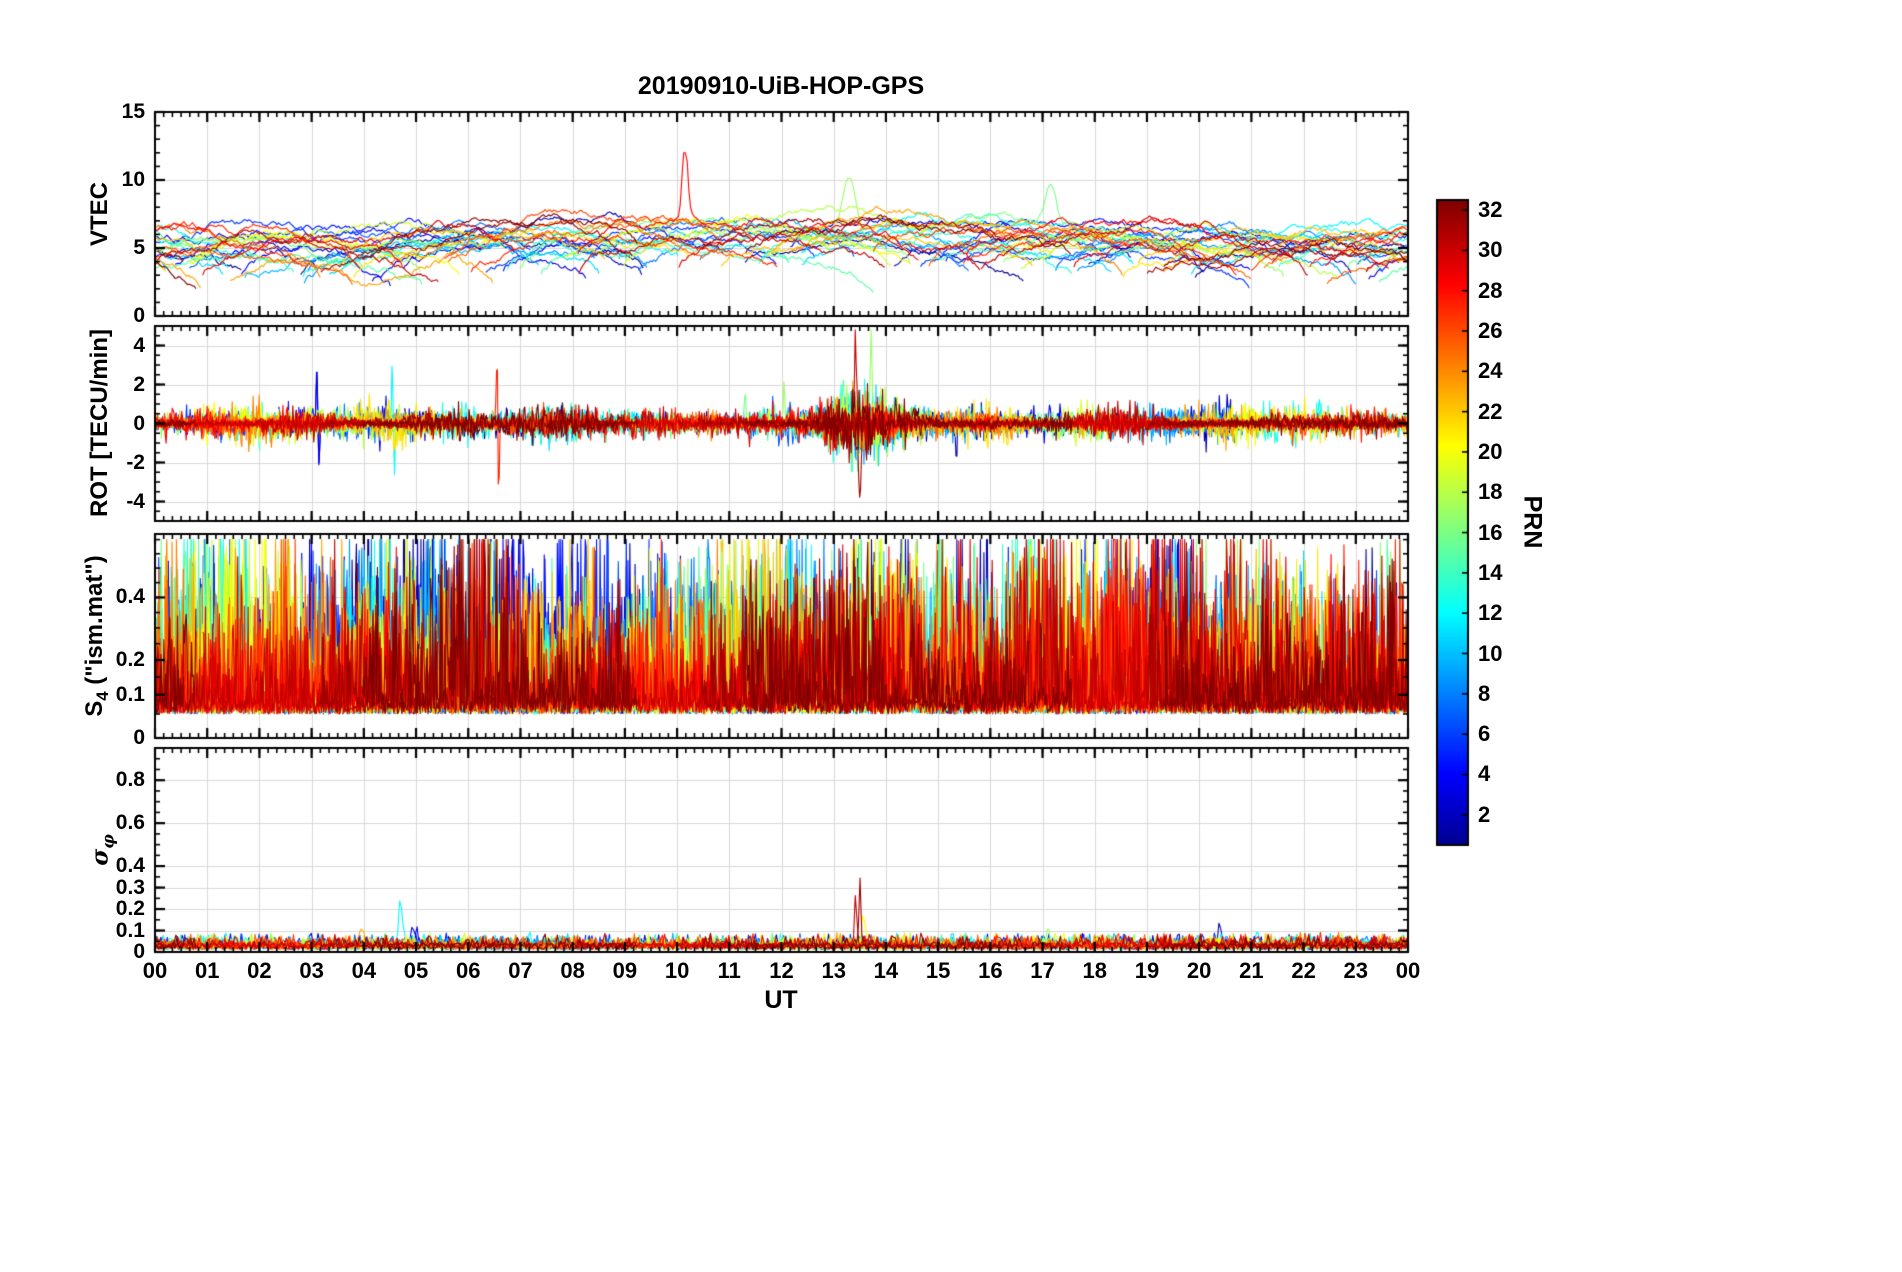 The height and width of the screenshot is (1272, 1902). Describe the element at coordinates (102, 696) in the screenshot. I see `s4-subscript: 4` at that location.